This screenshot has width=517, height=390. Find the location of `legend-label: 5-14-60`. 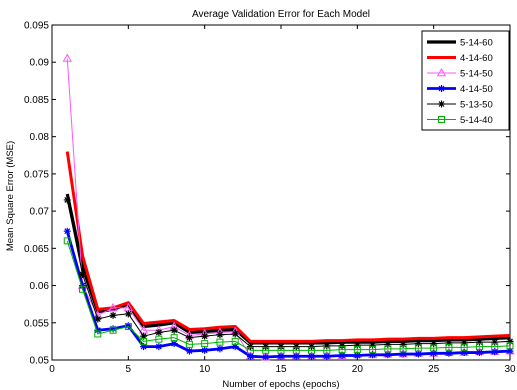

legend-label: 5-14-60 is located at coordinates (476, 43).